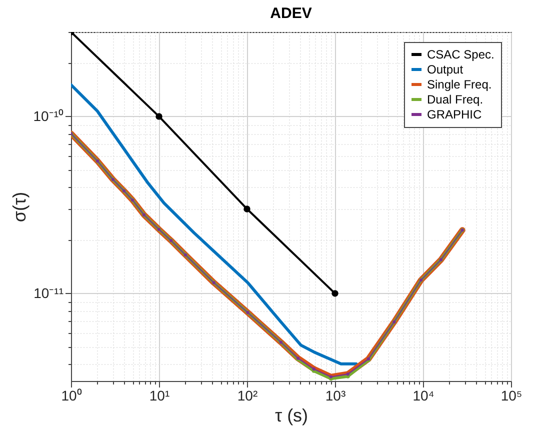  I want to click on legend-label: GRAPHIC, so click(454, 115).